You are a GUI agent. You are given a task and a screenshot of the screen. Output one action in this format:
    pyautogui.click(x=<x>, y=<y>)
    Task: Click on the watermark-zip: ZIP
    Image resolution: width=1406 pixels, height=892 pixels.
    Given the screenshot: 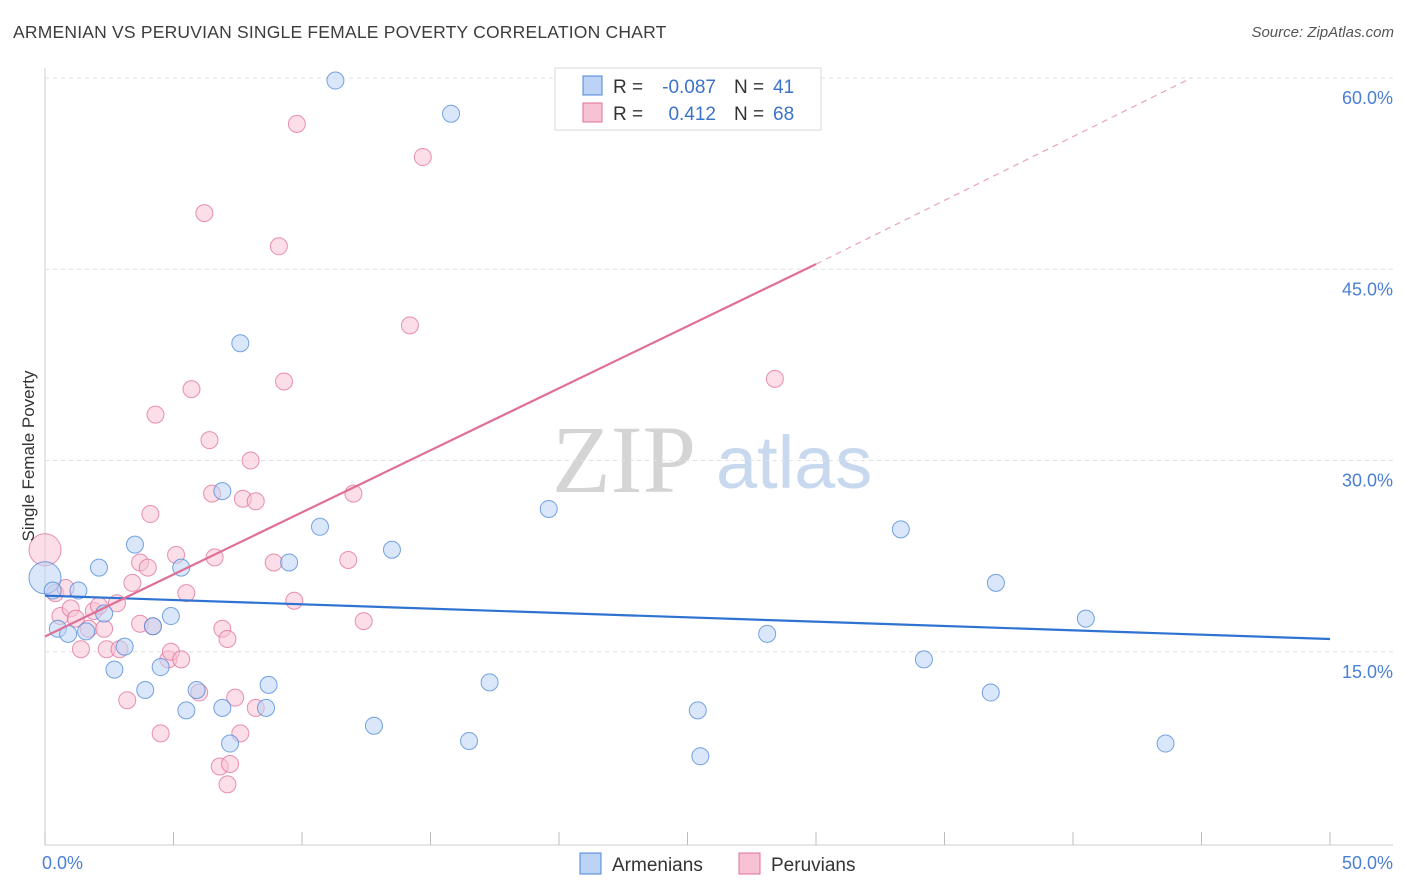 What is the action you would take?
    pyautogui.click(x=624, y=459)
    